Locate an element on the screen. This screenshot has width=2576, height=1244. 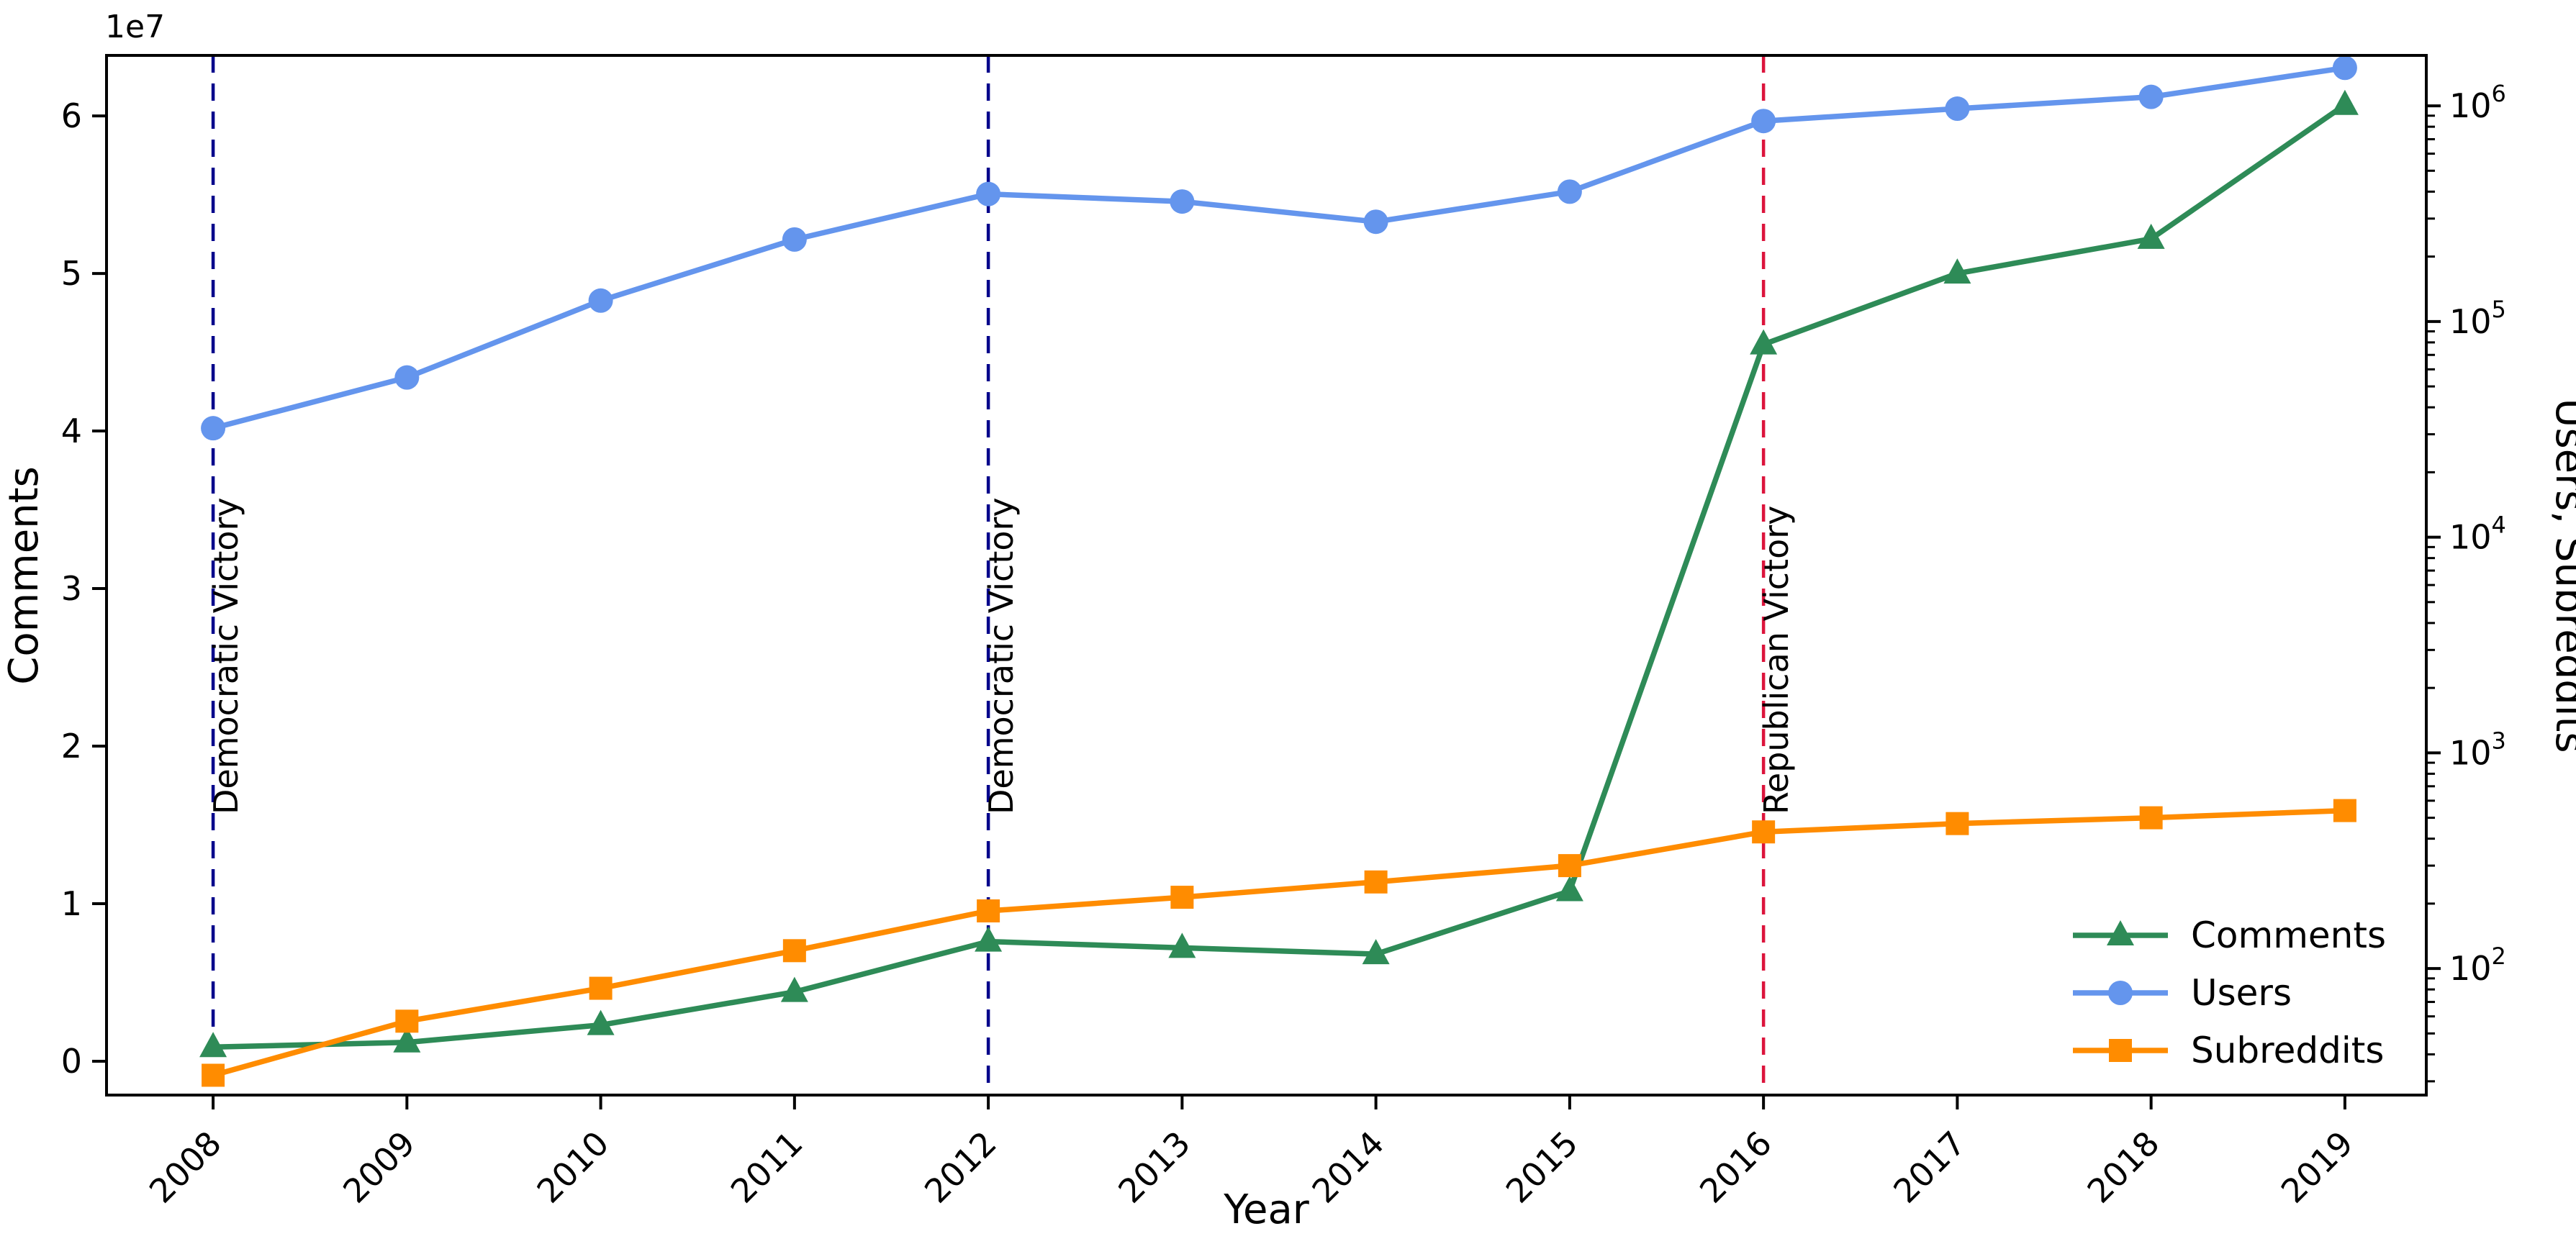
legend-marker-square is located at coordinates (2121, 1050).